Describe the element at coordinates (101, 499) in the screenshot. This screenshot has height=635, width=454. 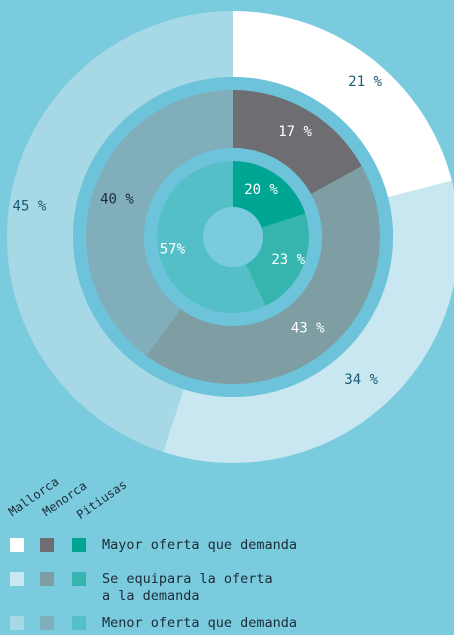
I see `legend-region-pitiusas: Pitiusas` at that location.